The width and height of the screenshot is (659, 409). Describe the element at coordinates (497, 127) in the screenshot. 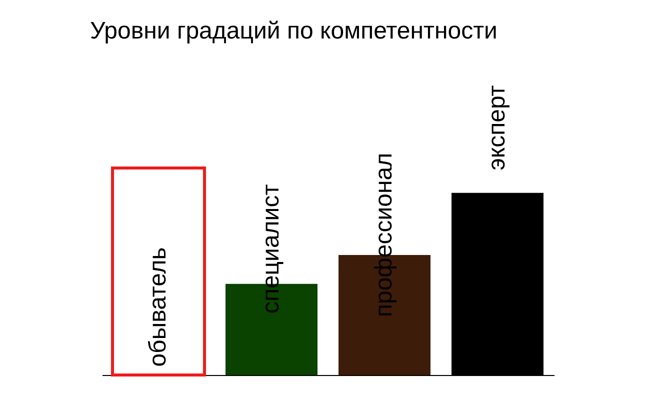

I see `x-tick-label: эксперт` at that location.